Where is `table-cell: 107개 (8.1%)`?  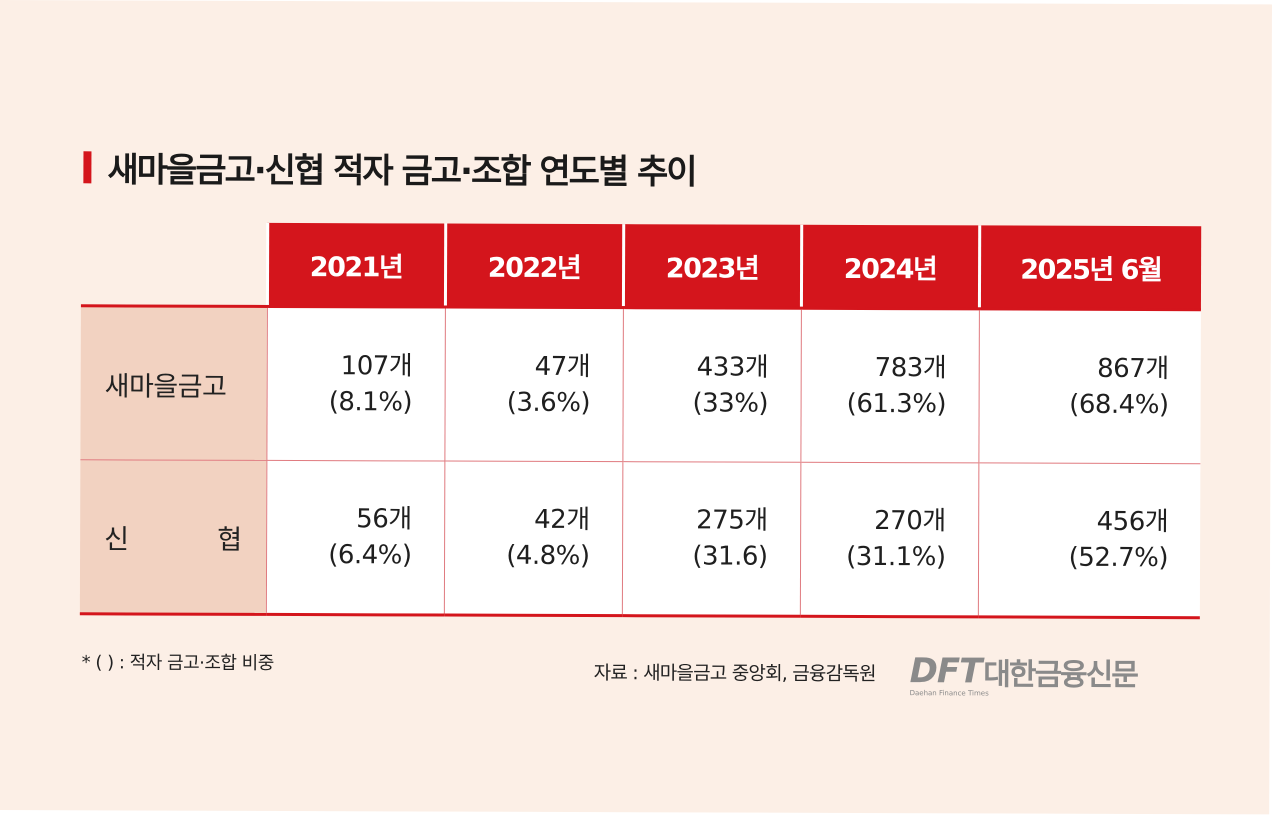
table-cell: 107개 (8.1%) is located at coordinates (355, 384).